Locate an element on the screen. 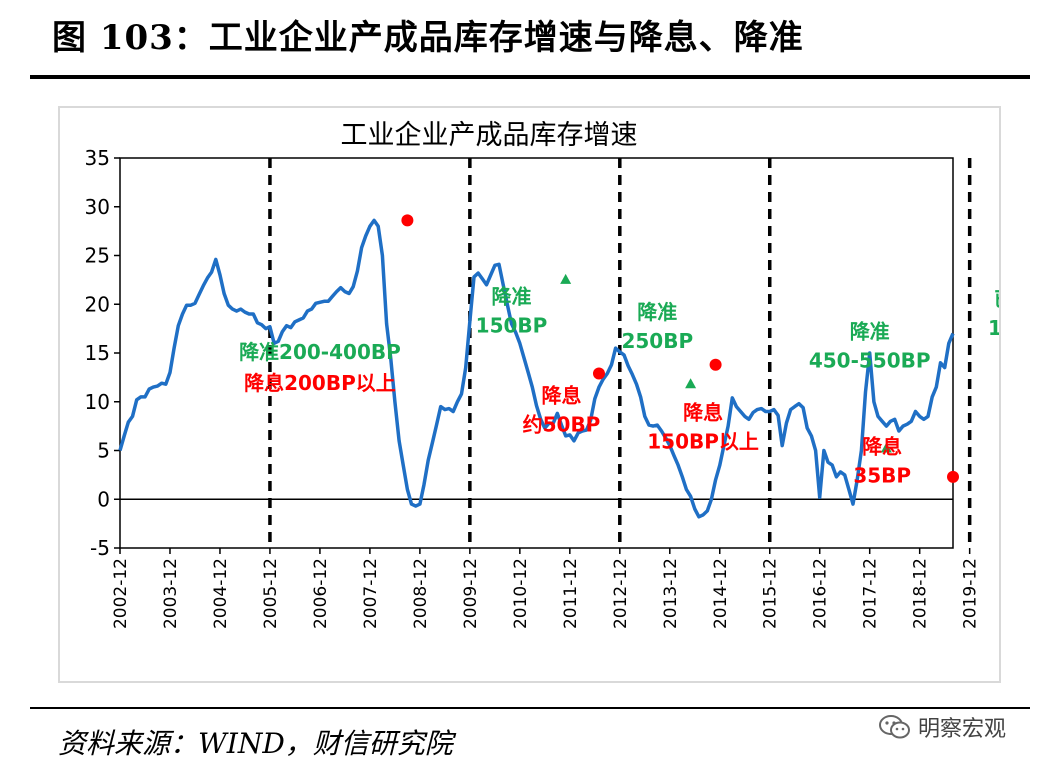 This screenshot has height=772, width=1058. title-rule is located at coordinates (530, 77).